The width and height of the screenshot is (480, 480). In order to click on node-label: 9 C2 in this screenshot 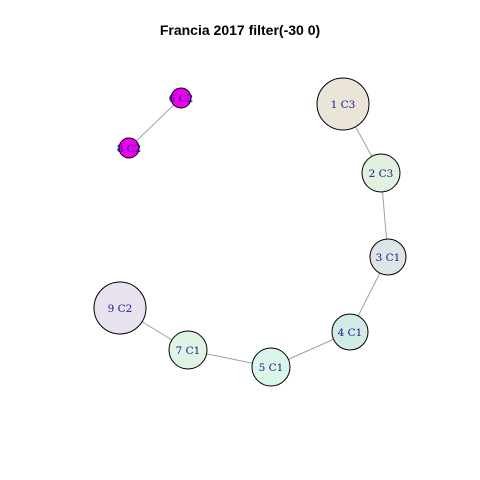, I will do `click(120, 309)`.